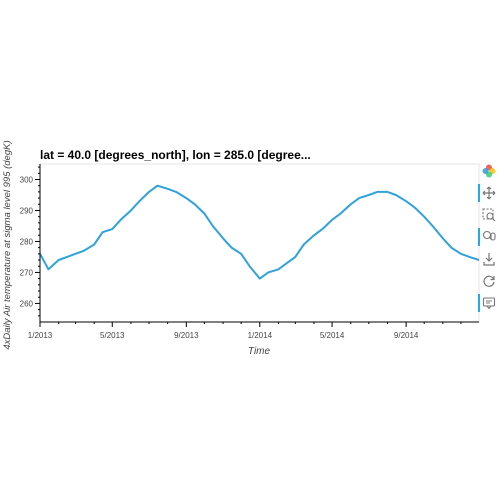 This screenshot has width=500, height=500. Describe the element at coordinates (112, 335) in the screenshot. I see `x-tick-label: 5/2013` at that location.